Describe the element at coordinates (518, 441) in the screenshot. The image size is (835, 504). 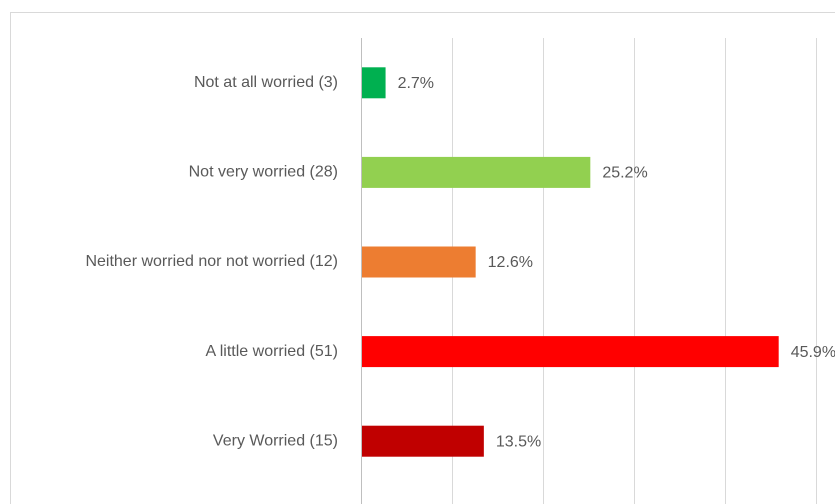
I see `data-label: 13.5%` at that location.